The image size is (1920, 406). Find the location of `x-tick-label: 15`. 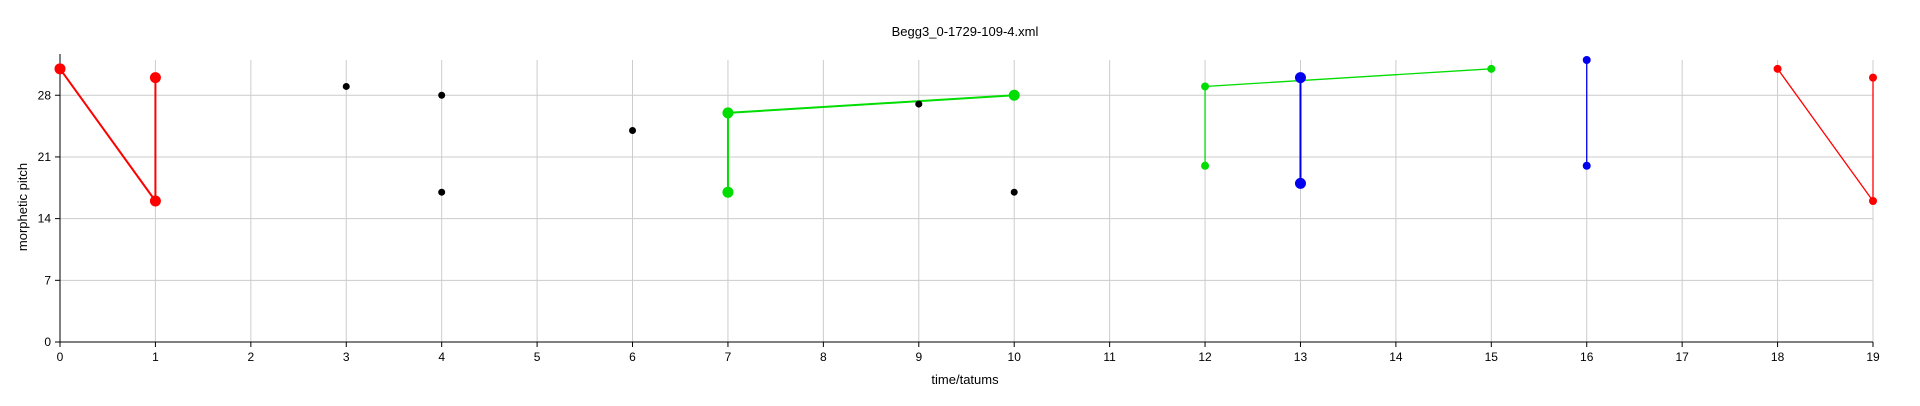

x-tick-label: 15 is located at coordinates (1492, 357).